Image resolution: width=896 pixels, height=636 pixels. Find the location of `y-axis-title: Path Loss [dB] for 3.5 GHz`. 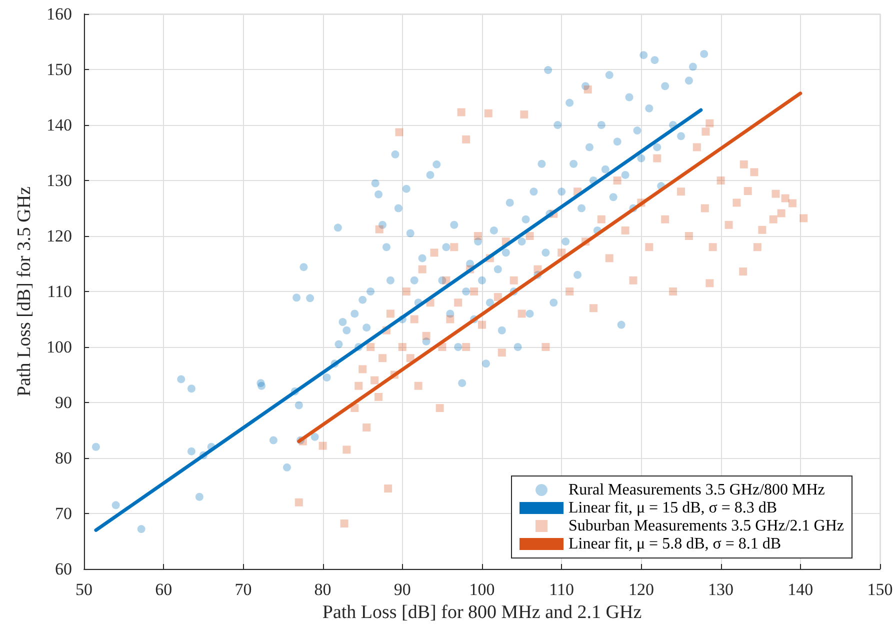

y-axis-title: Path Loss [dB] for 3.5 GHz is located at coordinates (24, 291).